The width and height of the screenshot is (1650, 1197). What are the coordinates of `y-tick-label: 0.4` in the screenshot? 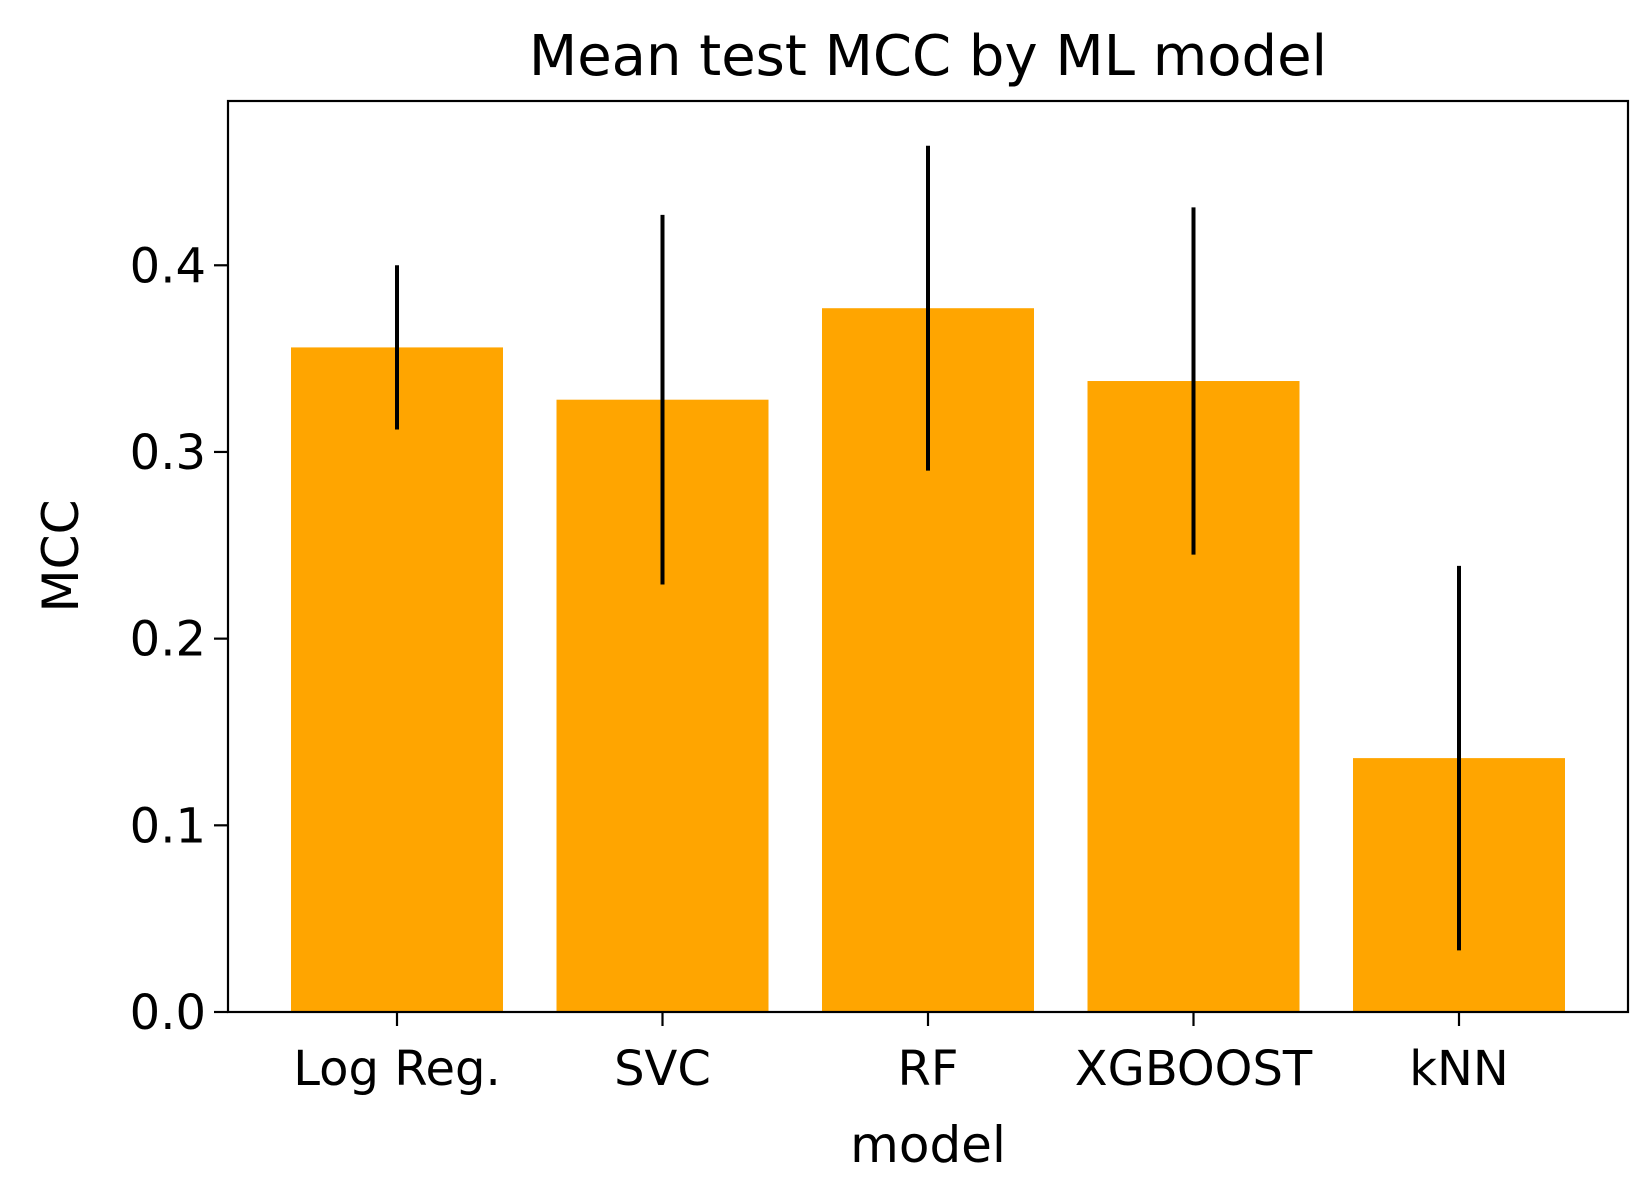 It's located at (168, 266).